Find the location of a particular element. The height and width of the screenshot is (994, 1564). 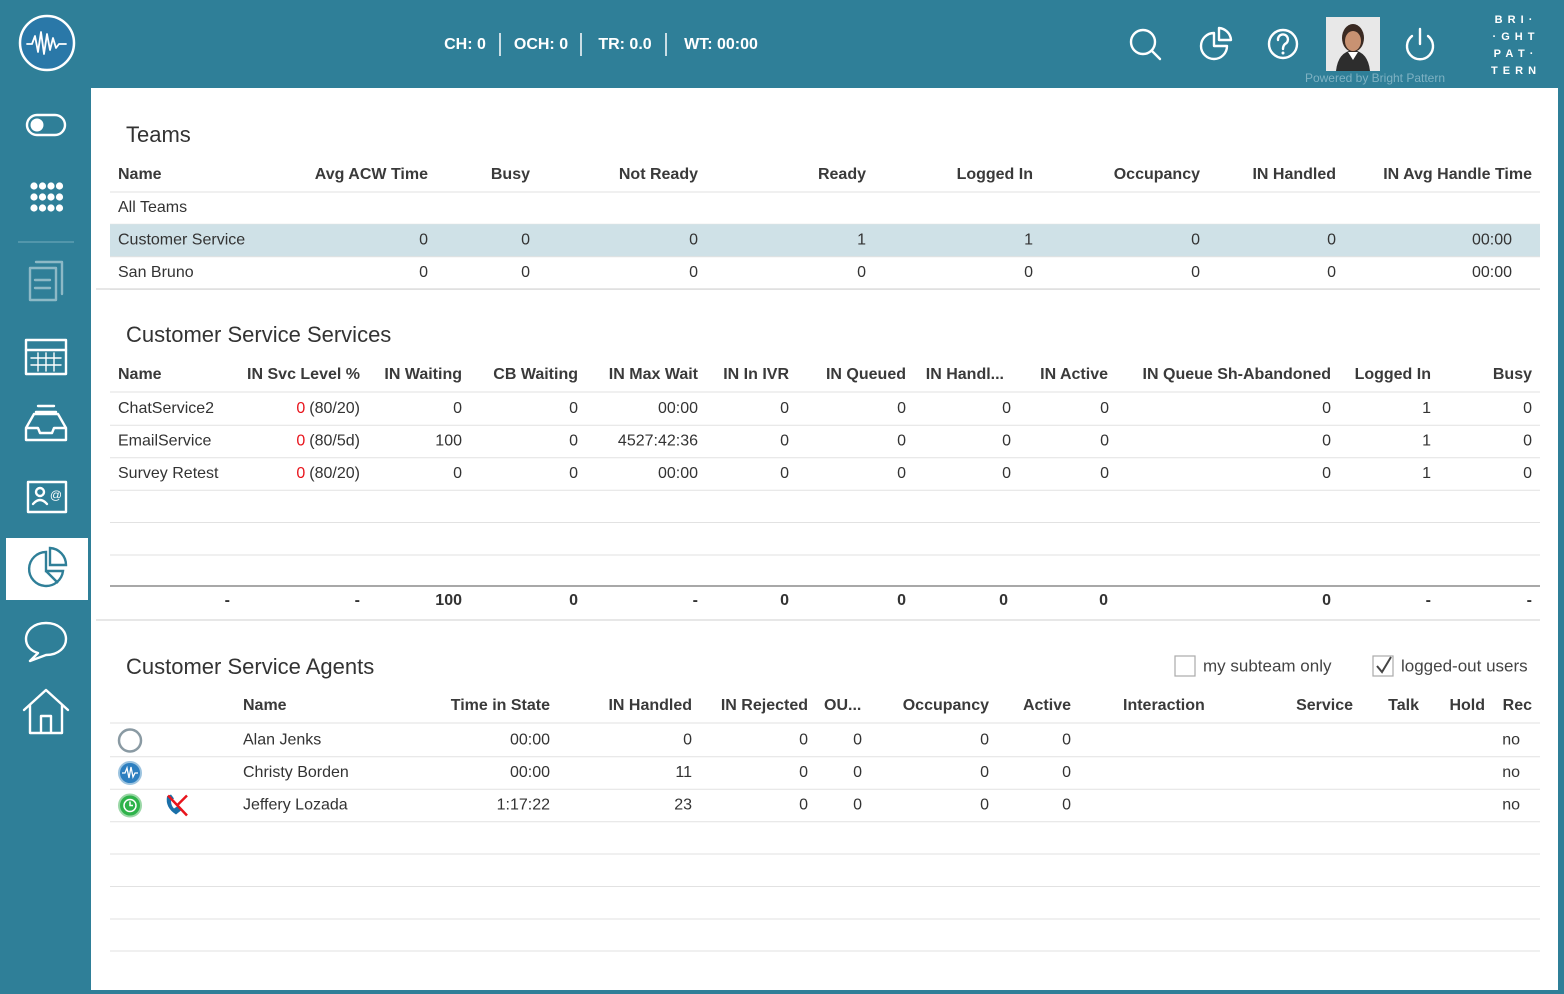

cell: - is located at coordinates (1428, 600).